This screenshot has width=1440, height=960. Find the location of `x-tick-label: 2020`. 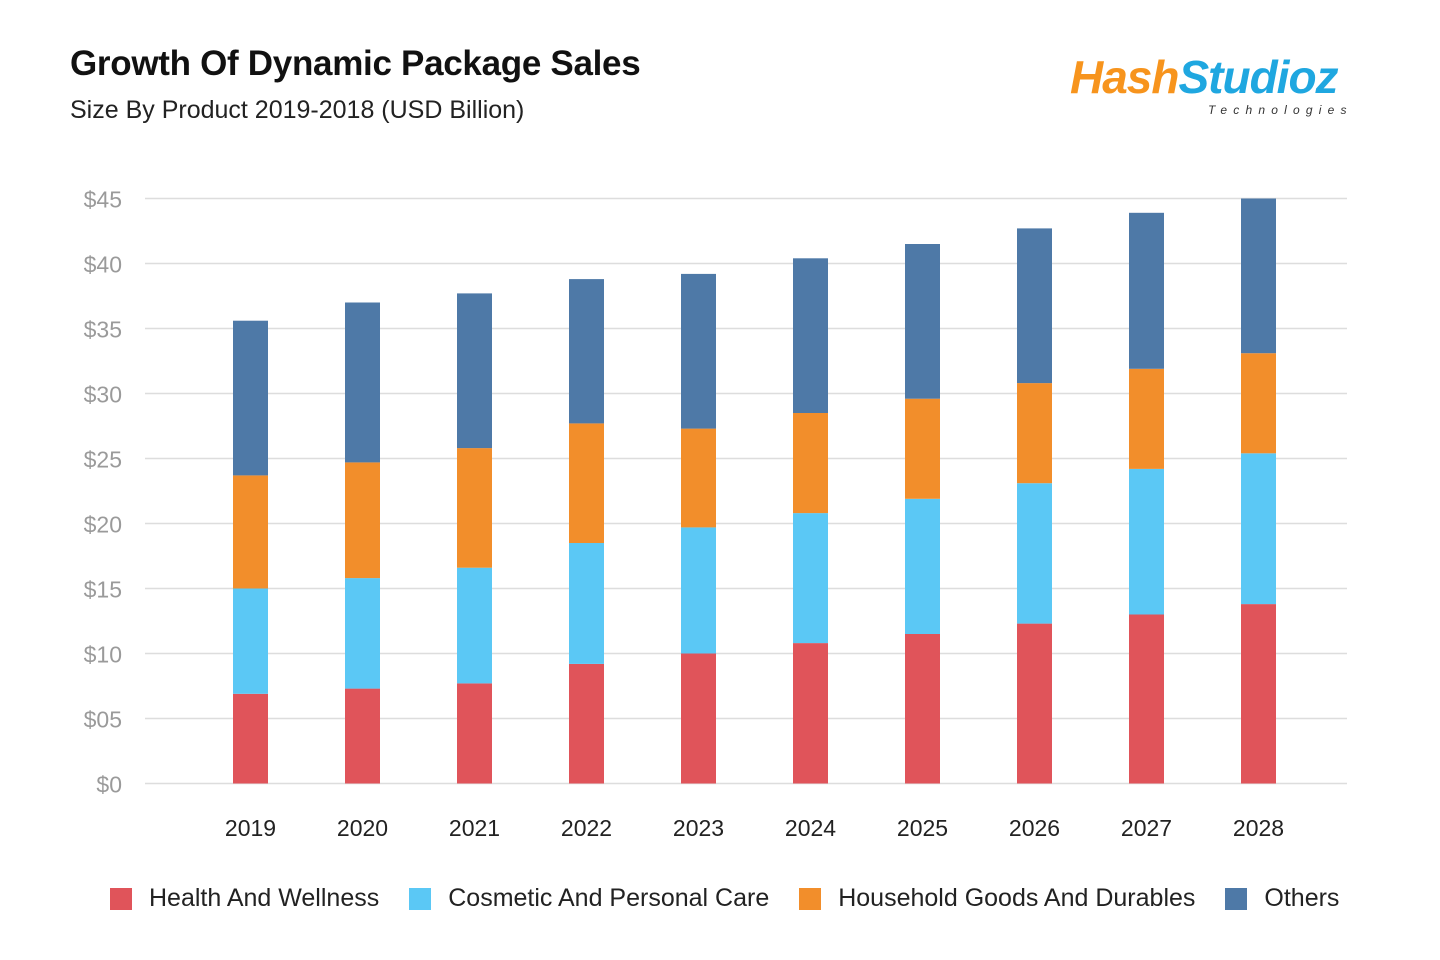

x-tick-label: 2020 is located at coordinates (362, 828).